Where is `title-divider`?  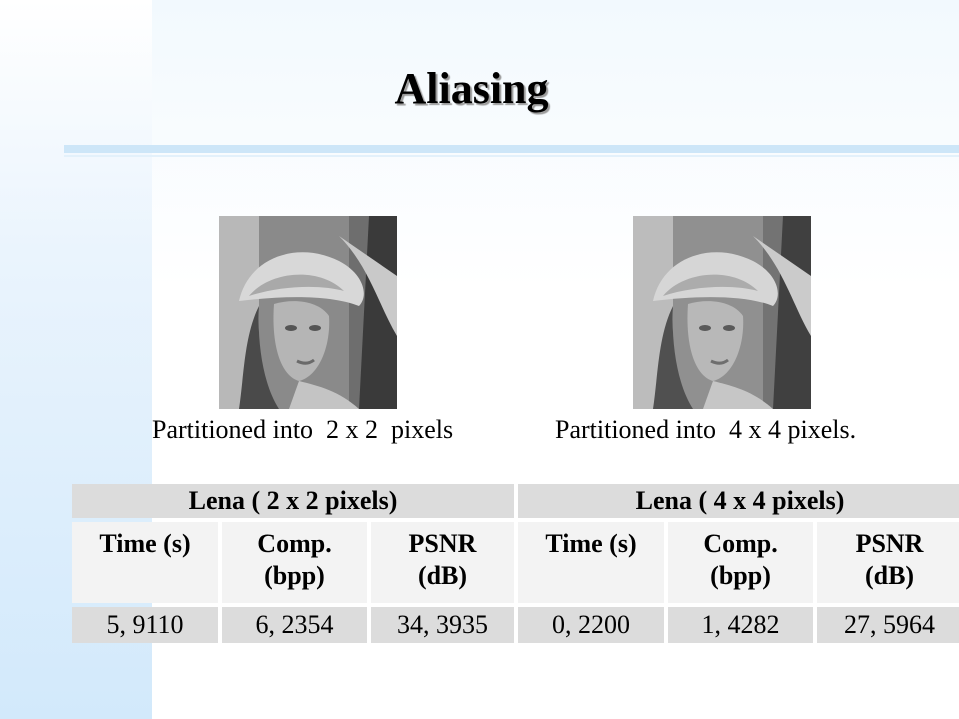 title-divider is located at coordinates (511, 149).